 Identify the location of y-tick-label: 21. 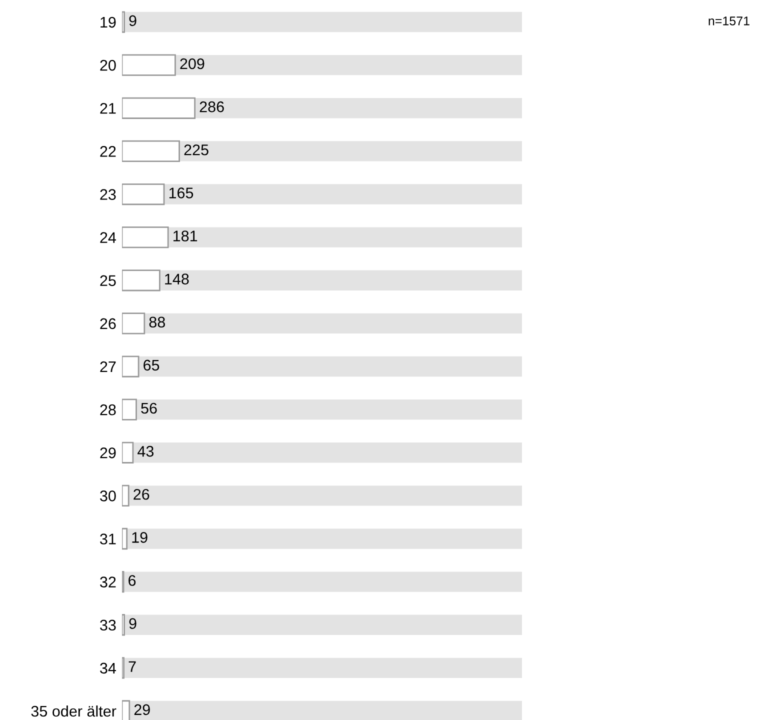
(108, 108).